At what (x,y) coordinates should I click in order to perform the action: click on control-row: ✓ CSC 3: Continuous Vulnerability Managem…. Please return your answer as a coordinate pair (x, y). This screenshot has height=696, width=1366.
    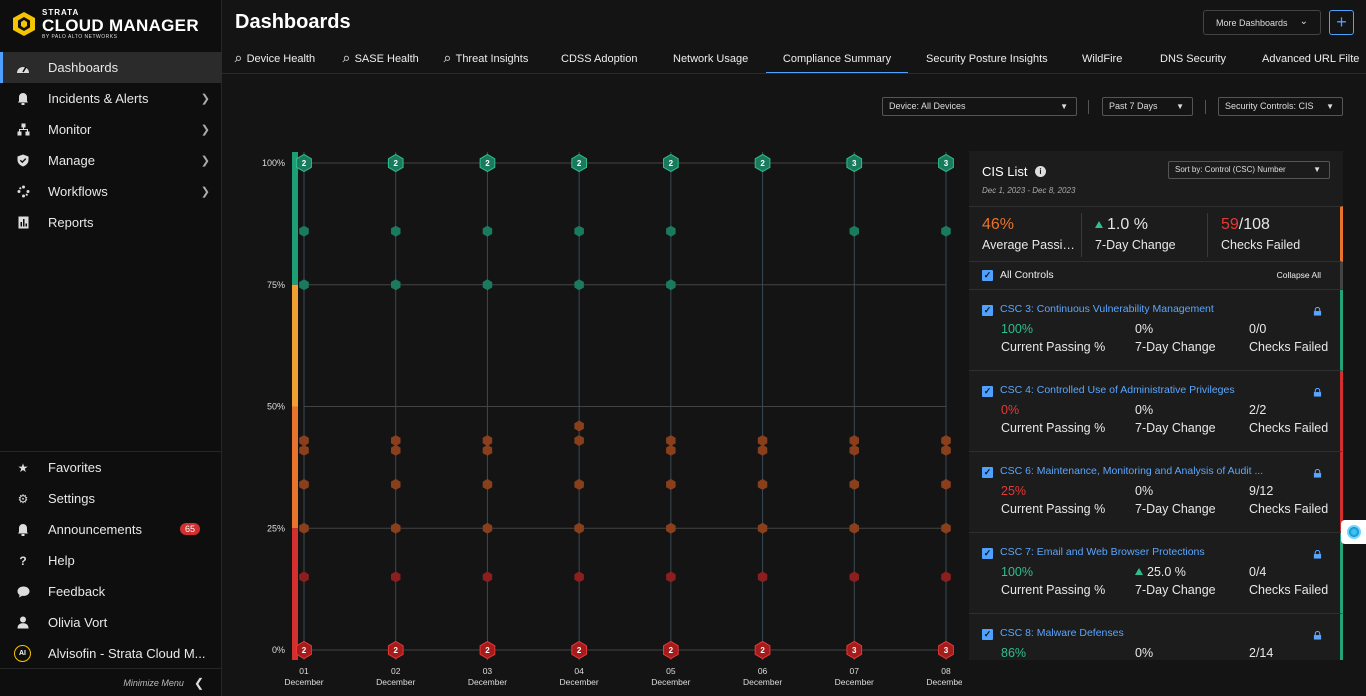
    Looking at the image, I should click on (1156, 330).